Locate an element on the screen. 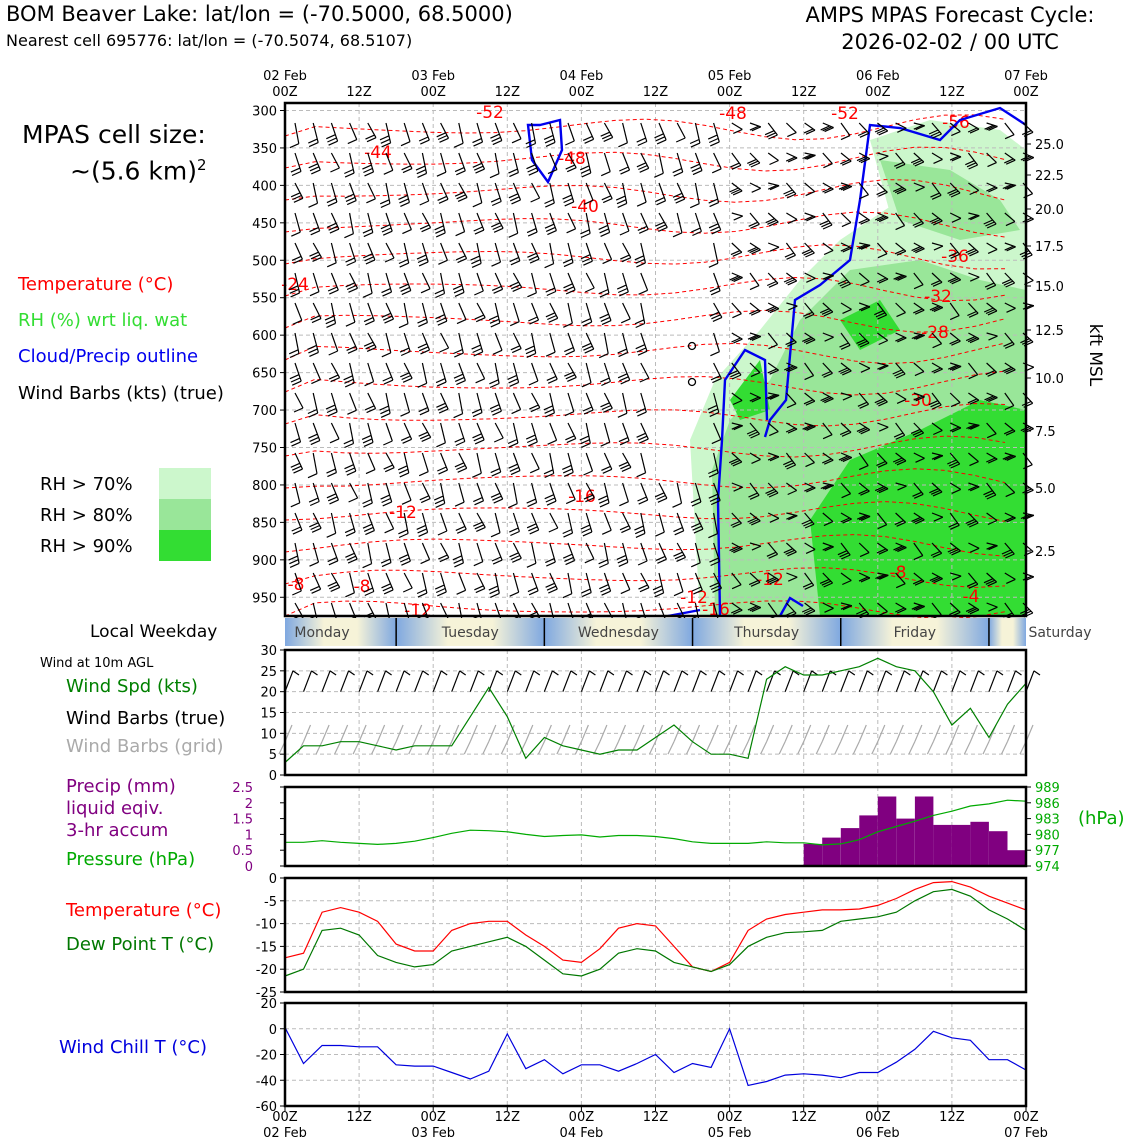 The height and width of the screenshot is (1140, 1140). cloud-outline is located at coordinates (895, 272).